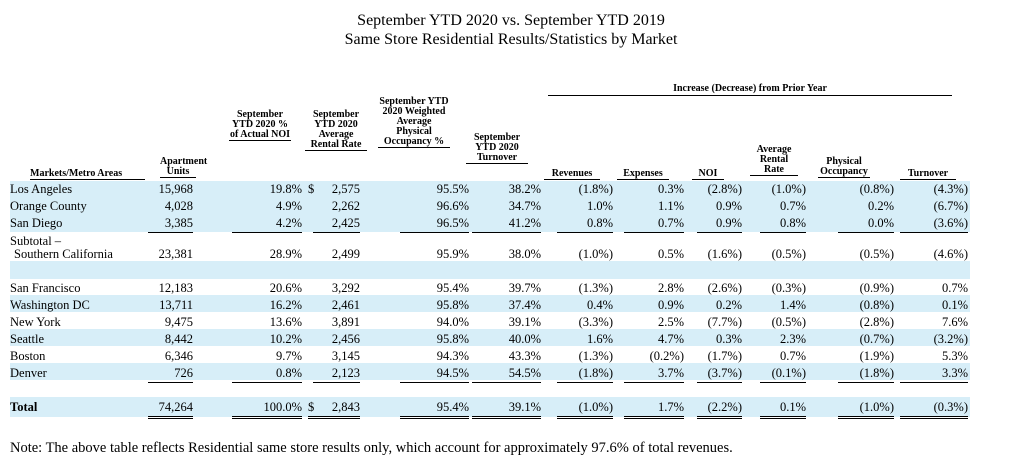 Image resolution: width=1022 pixels, height=474 pixels. Describe the element at coordinates (36, 223) in the screenshot. I see `market-name: San Diego` at that location.